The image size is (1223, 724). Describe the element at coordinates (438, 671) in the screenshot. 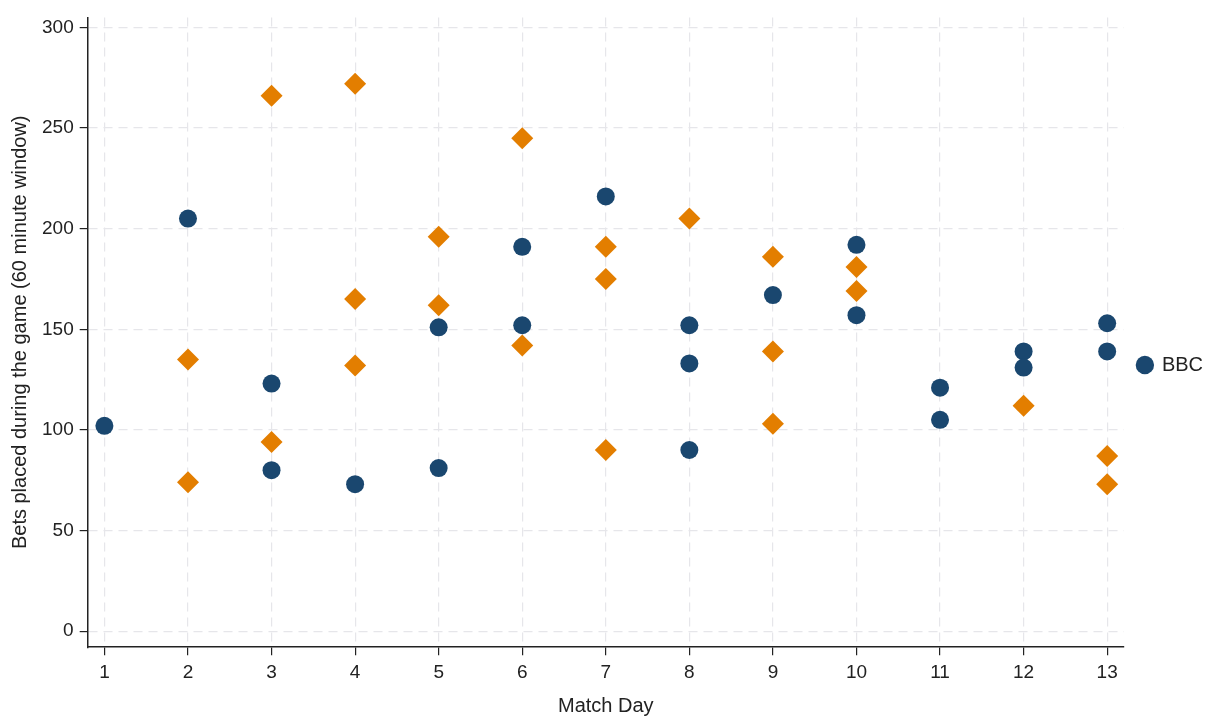

I see `x-tick-label: 5` at that location.